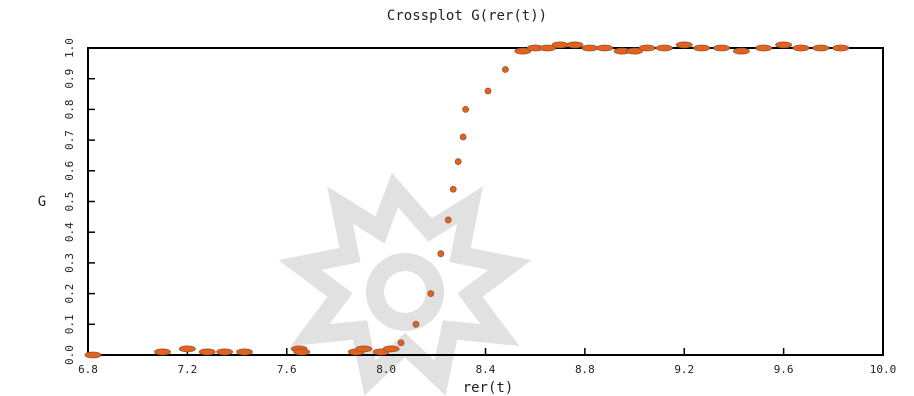  Describe the element at coordinates (585, 369) in the screenshot. I see `x-tick-label: 8.8` at that location.